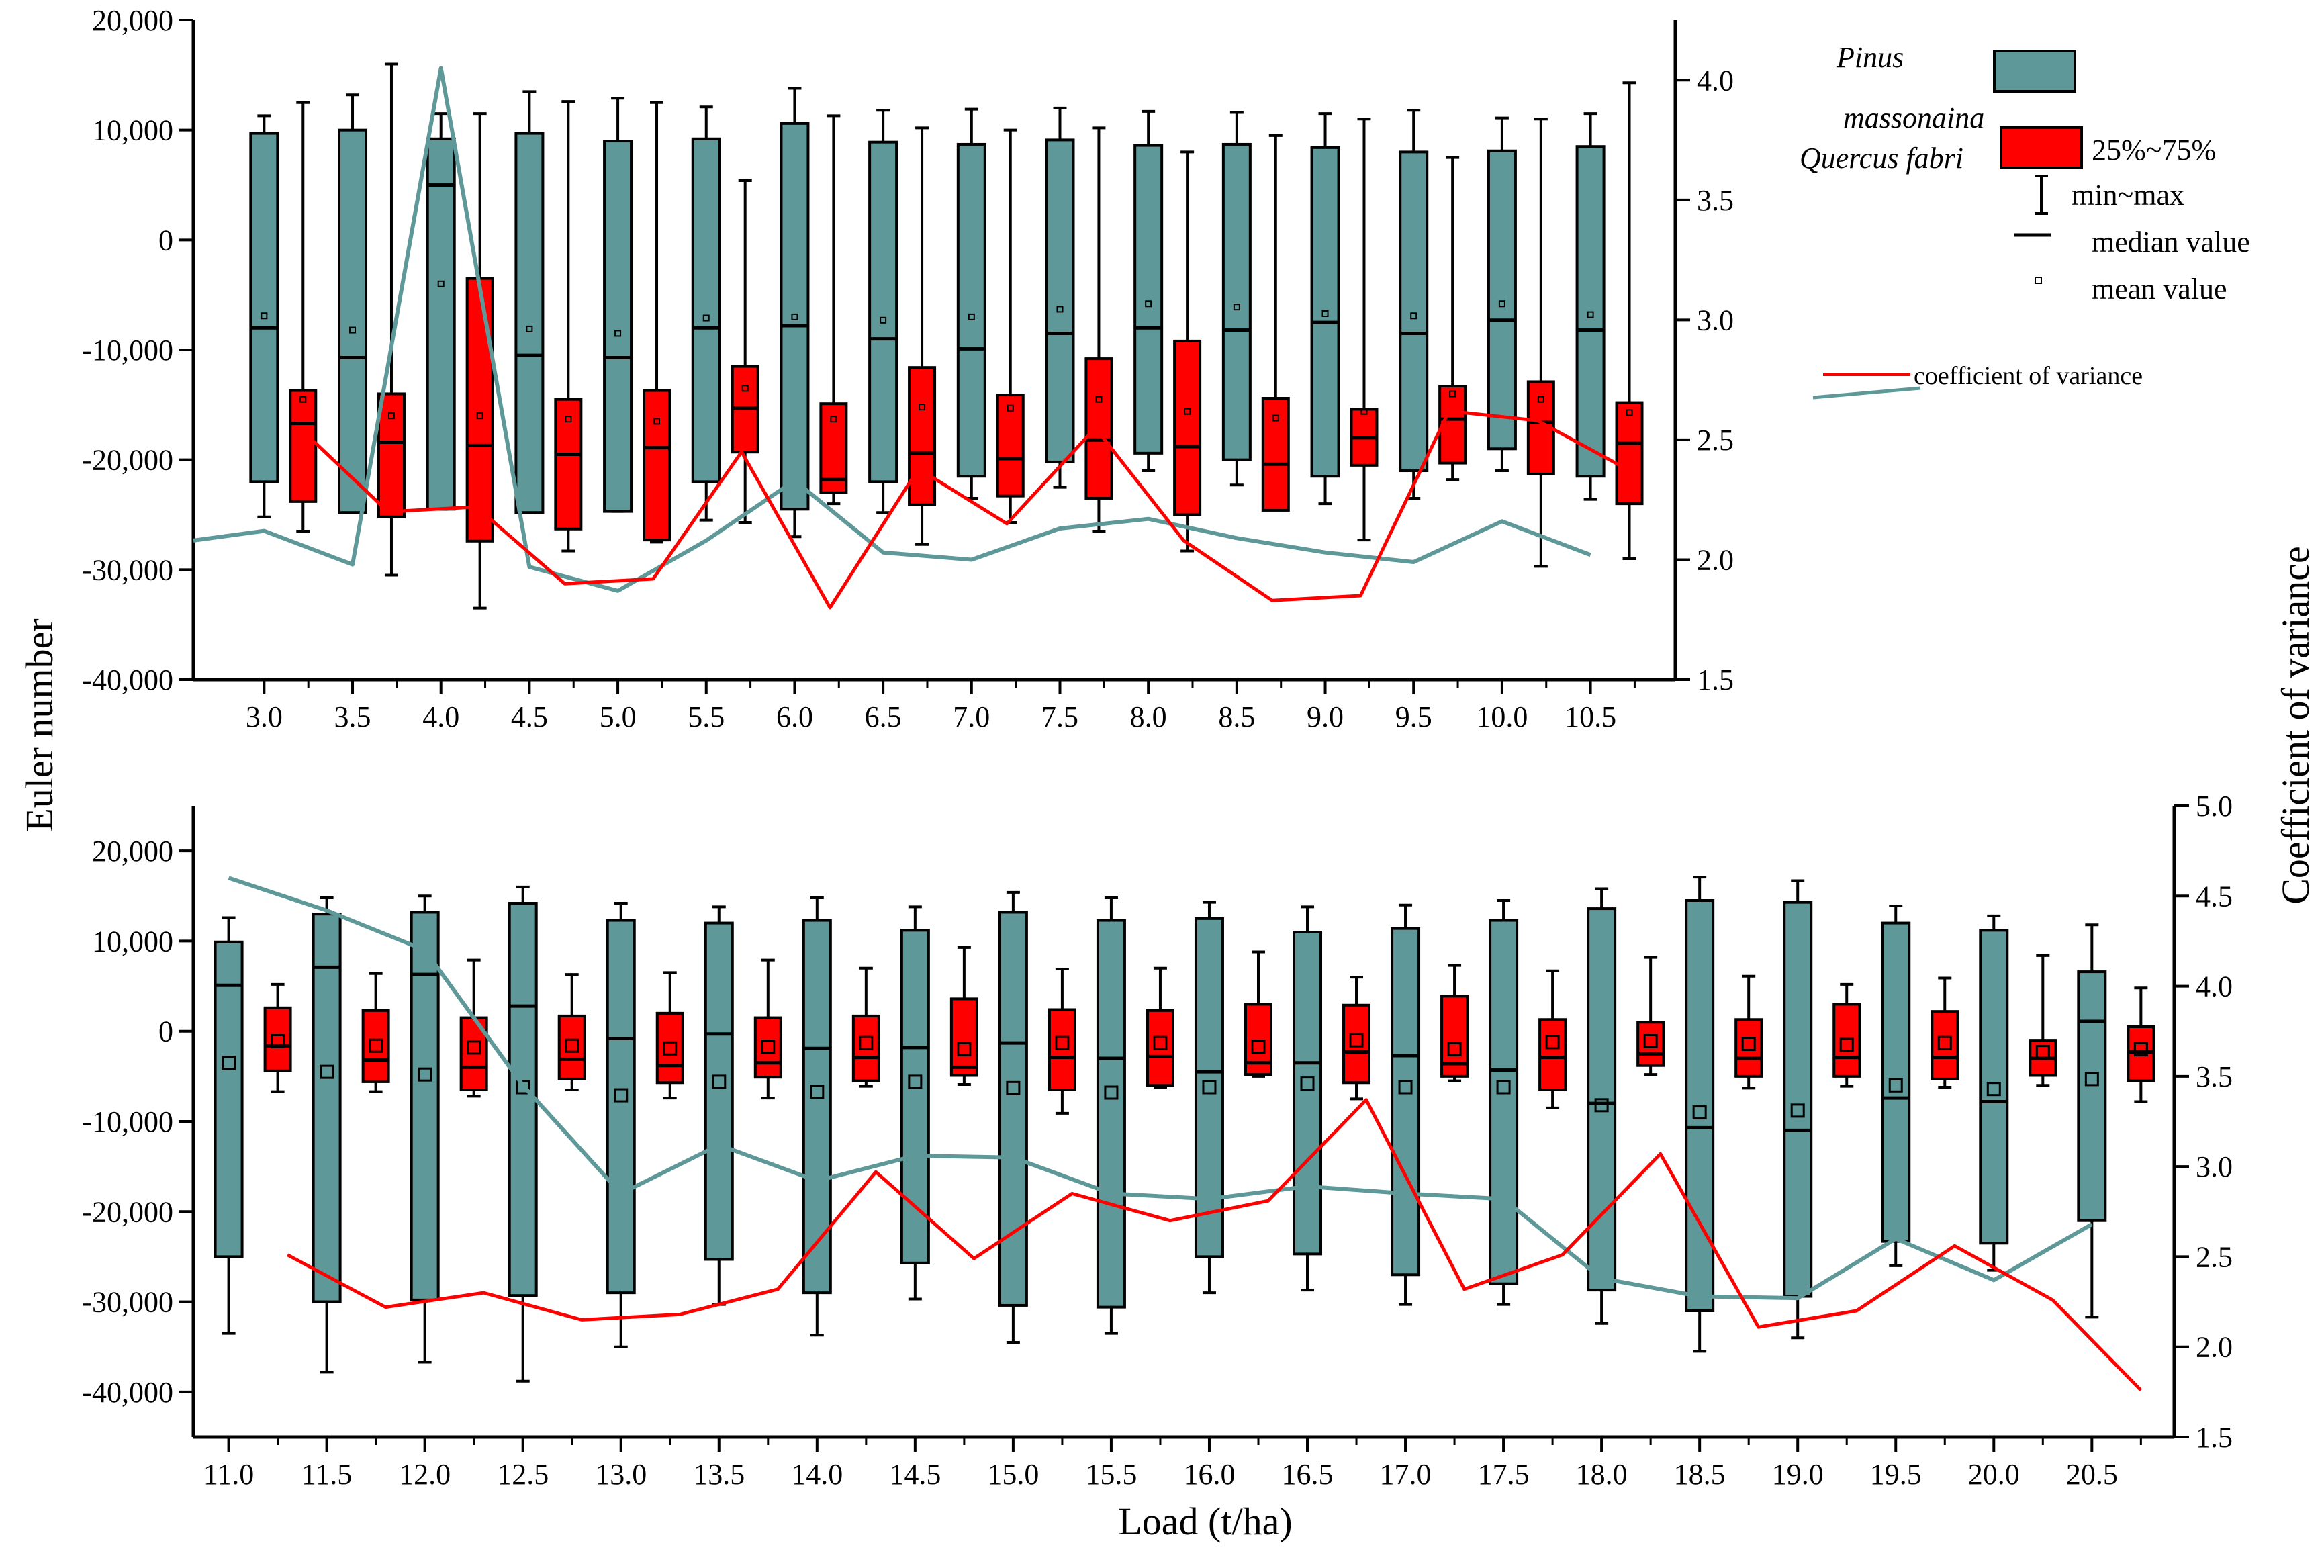 This screenshot has height=1568, width=2324. Describe the element at coordinates (529, 716) in the screenshot. I see `x-tick-label: 4.5` at that location.